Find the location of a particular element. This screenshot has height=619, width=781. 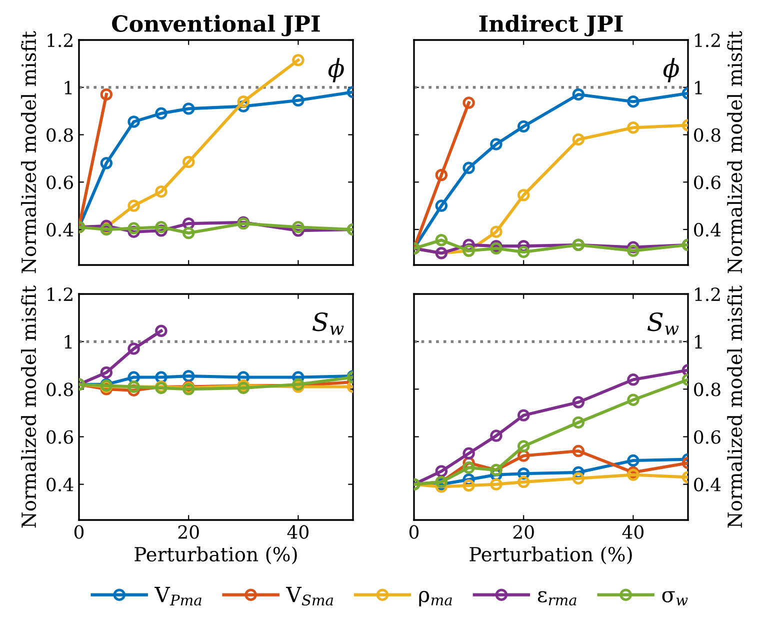

legend-label: σ$_{w}$ is located at coordinates (675, 598).